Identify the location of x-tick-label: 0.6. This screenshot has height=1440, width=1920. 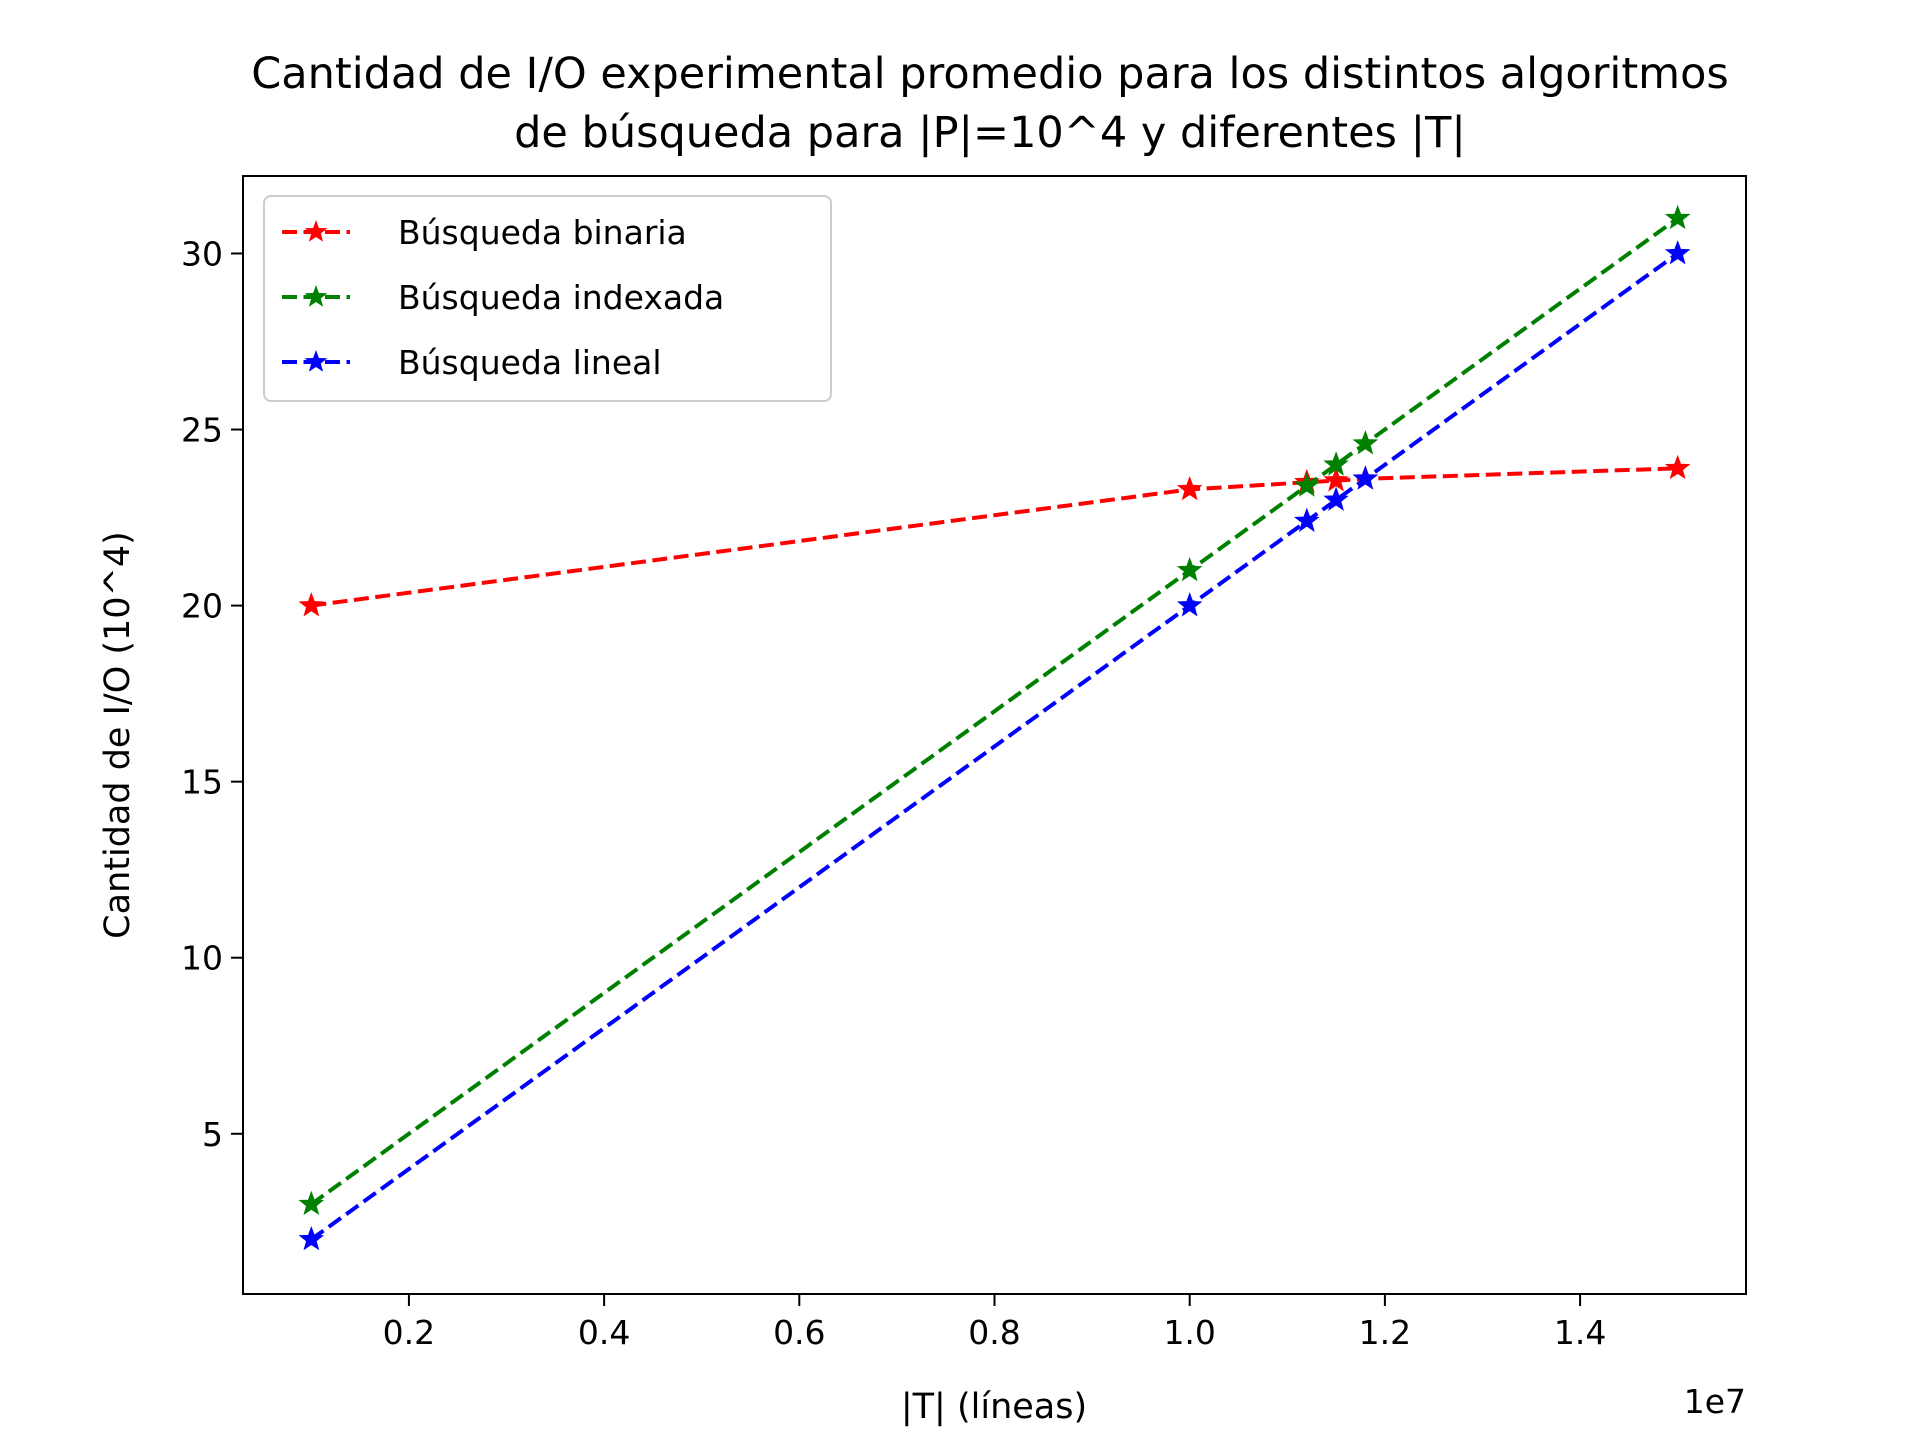
(799, 1332).